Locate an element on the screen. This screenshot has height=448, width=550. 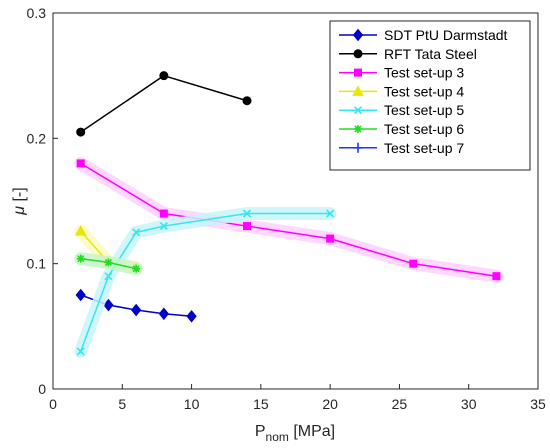
legend-item: Test set-up 3 is located at coordinates (401, 73).